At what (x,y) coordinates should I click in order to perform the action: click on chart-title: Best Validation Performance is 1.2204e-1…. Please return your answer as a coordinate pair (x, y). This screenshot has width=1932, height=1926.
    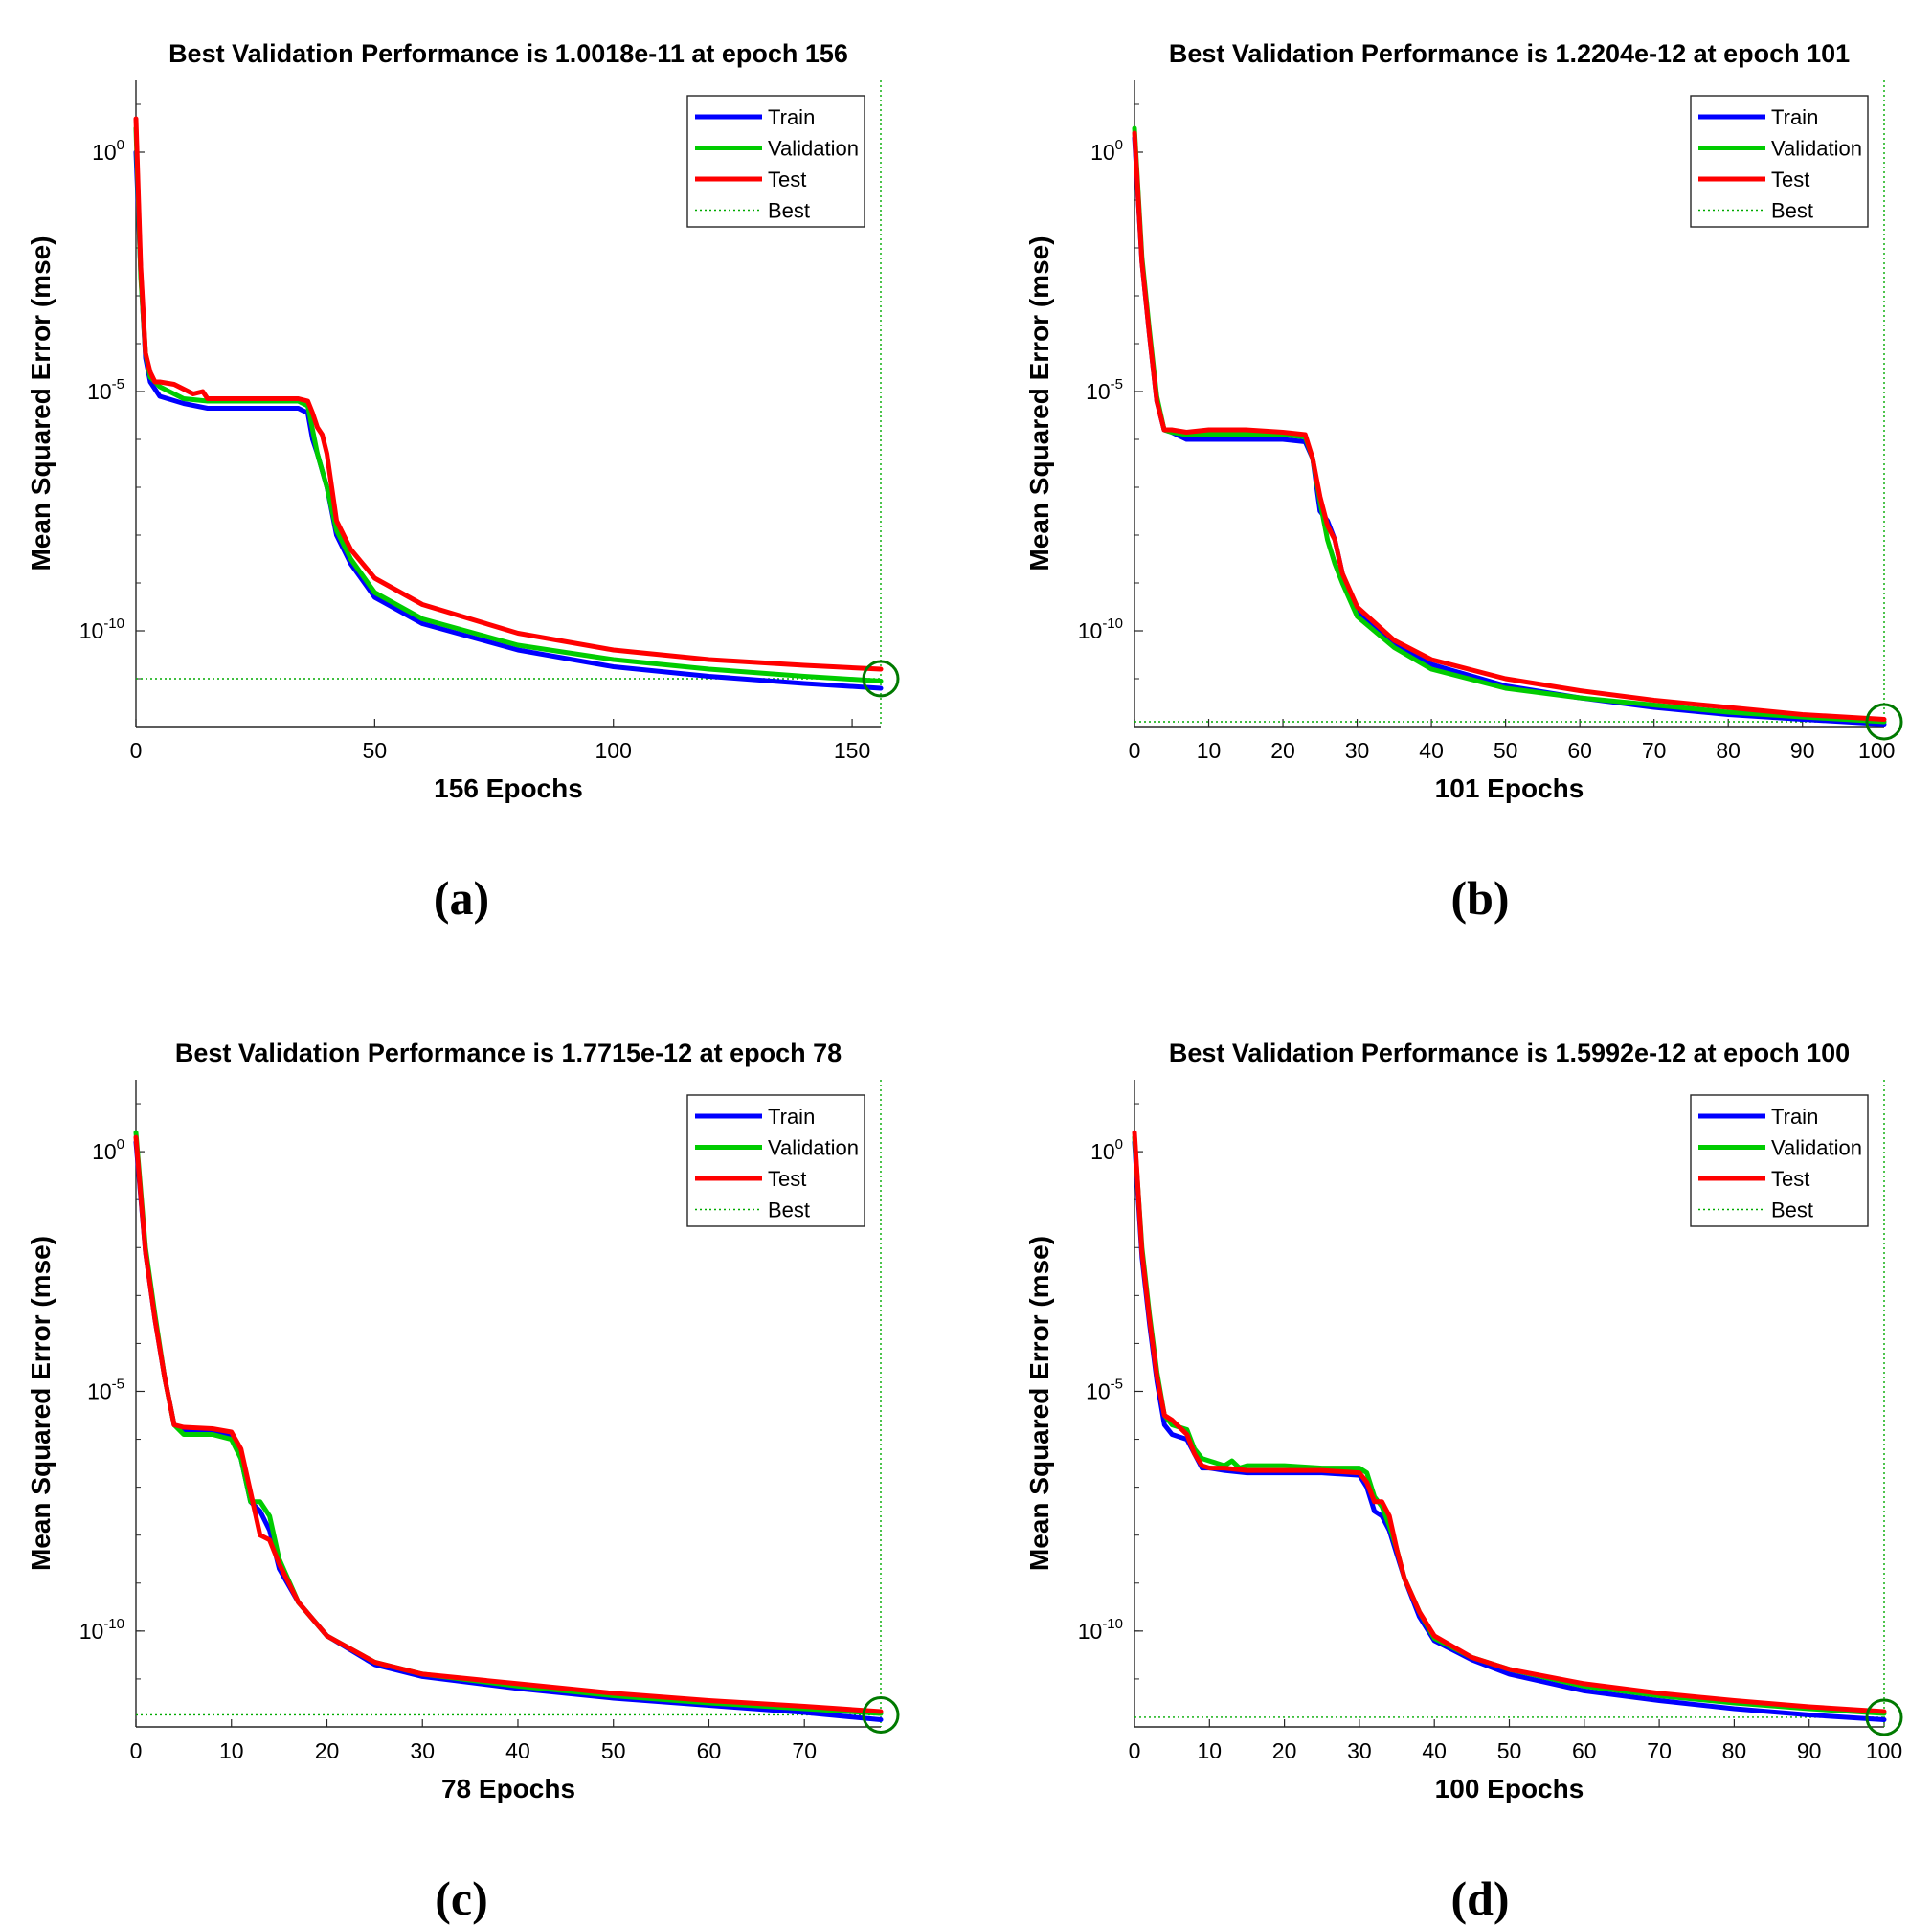
    Looking at the image, I should click on (1510, 53).